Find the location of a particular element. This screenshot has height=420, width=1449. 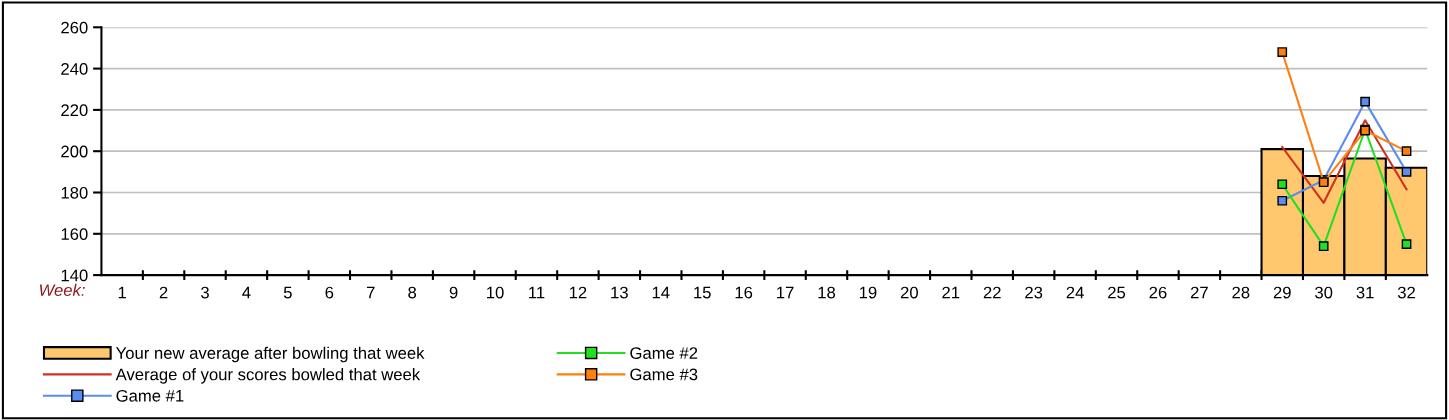

x-tick-label: 14 is located at coordinates (661, 292).